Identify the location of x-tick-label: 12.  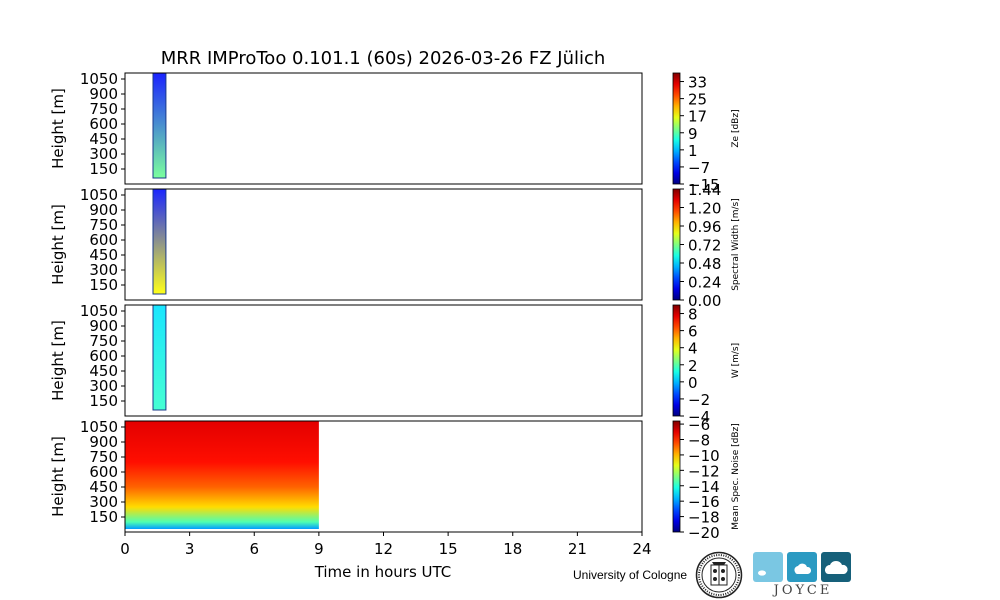
(383, 549).